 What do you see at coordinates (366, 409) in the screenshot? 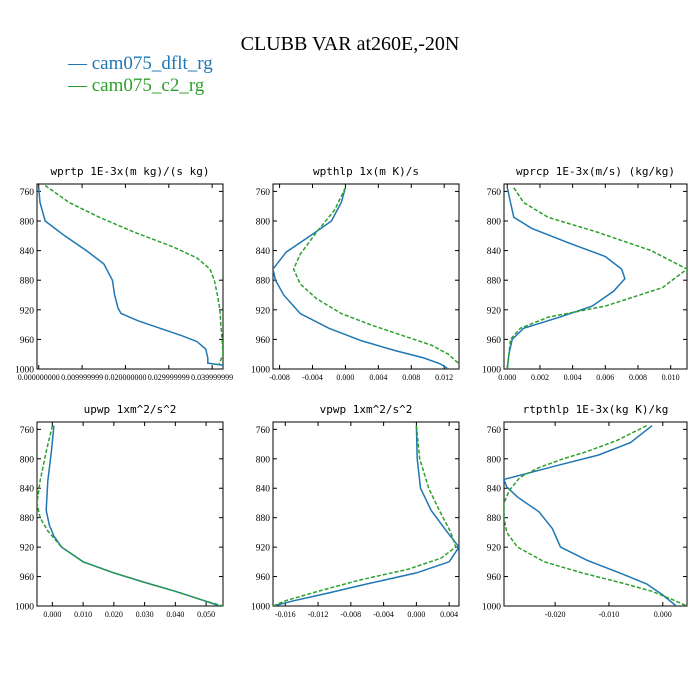
I see `panel-title: vpwp 1xm^2/s^2` at bounding box center [366, 409].